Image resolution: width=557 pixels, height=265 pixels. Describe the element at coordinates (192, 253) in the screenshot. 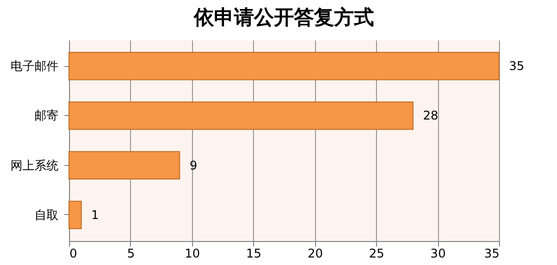

I see `x-tick-label: 10` at that location.